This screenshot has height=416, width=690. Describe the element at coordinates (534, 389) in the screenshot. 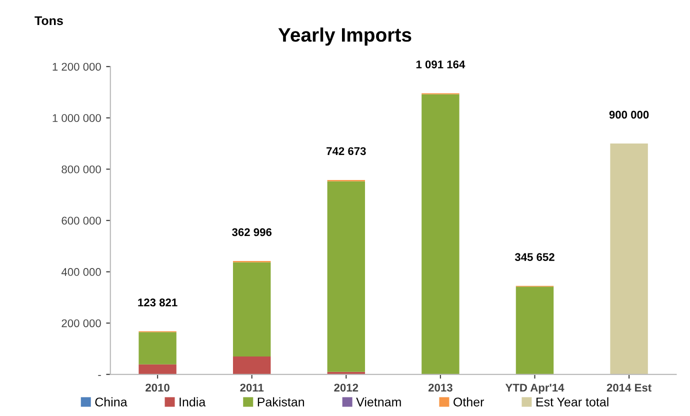

I see `x-tick-label: YTD Apr'14` at that location.